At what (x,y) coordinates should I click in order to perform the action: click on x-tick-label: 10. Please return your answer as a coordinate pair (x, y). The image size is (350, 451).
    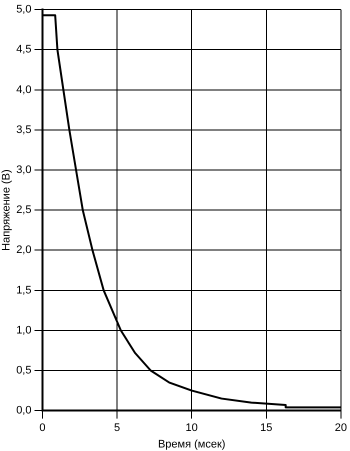
    Looking at the image, I should click on (192, 428).